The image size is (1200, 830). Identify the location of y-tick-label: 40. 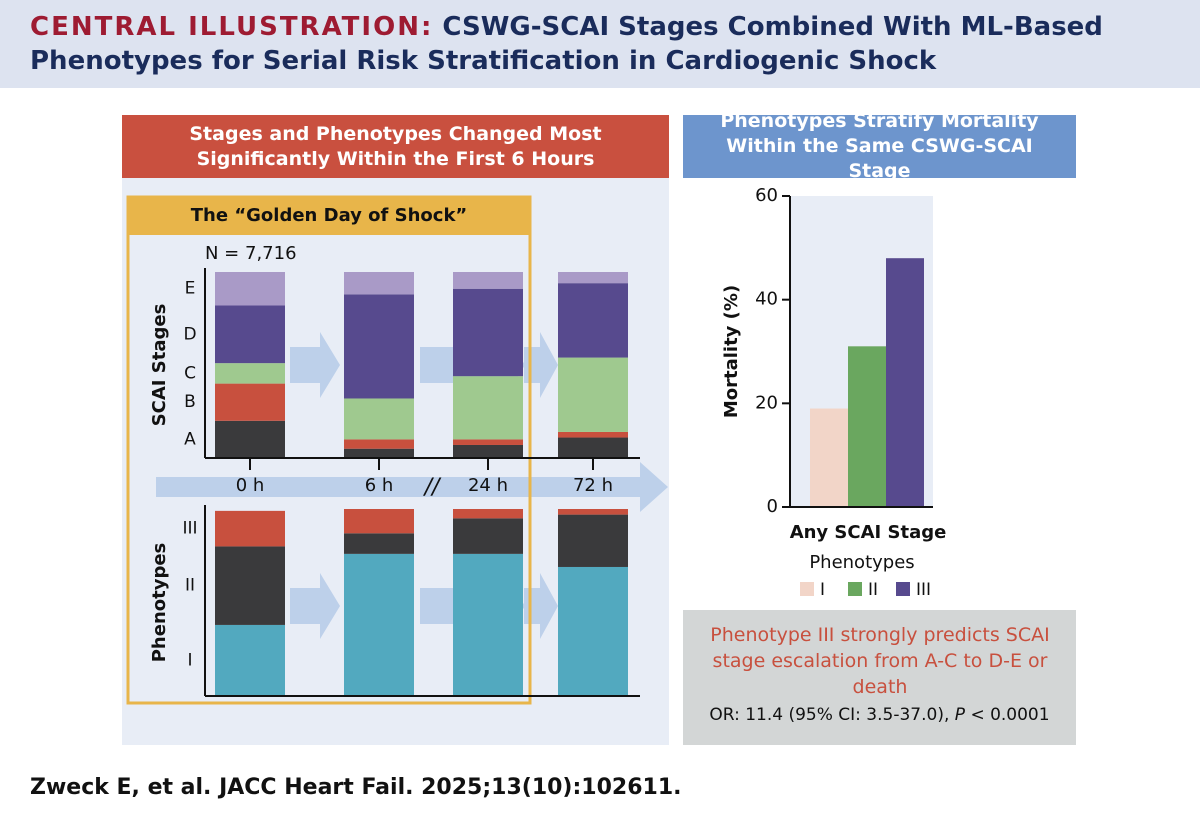
(766, 299).